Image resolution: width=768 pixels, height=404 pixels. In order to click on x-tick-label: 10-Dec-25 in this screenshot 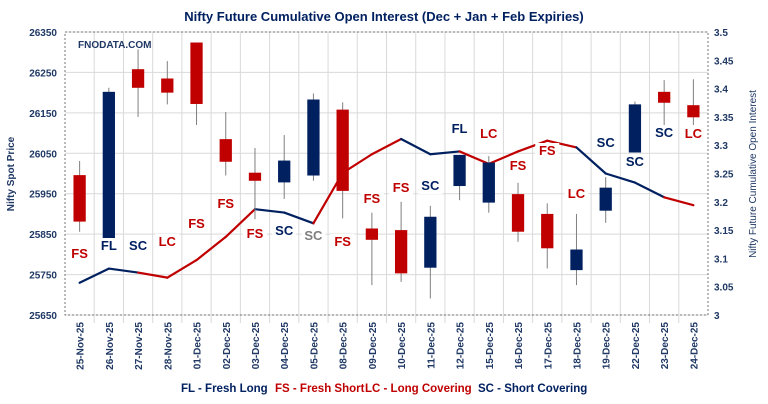, I will do `click(402, 346)`.